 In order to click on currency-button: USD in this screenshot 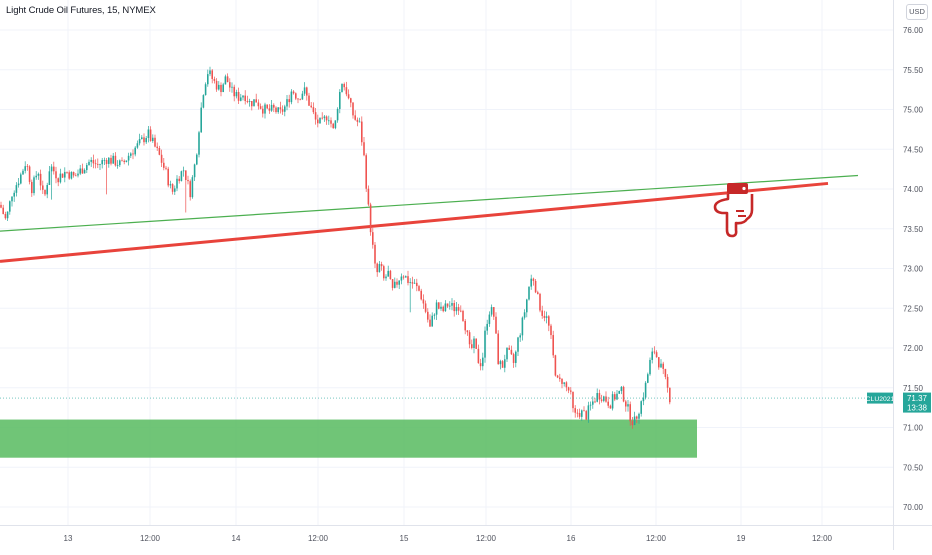, I will do `click(917, 12)`.